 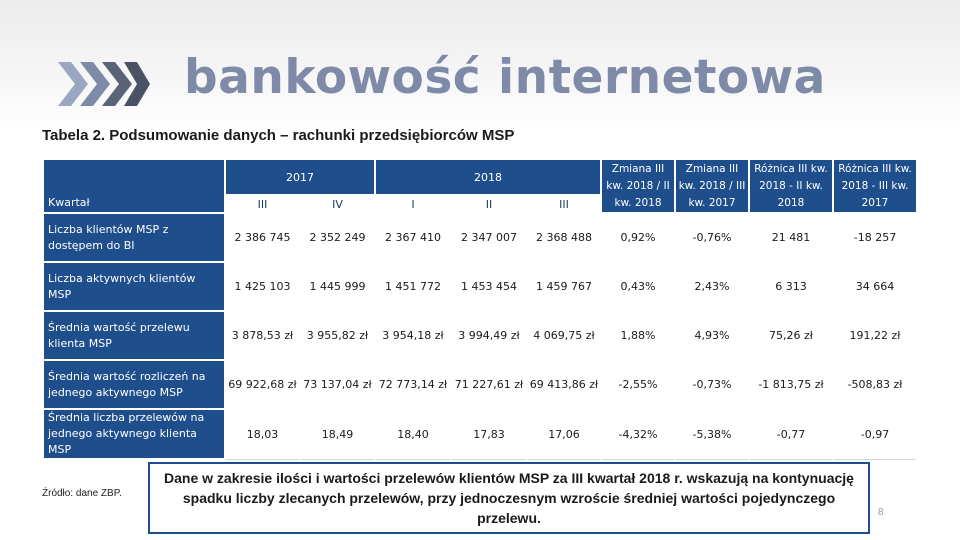 What do you see at coordinates (262, 384) in the screenshot?
I see `table-cell: 69 922,68 zł` at bounding box center [262, 384].